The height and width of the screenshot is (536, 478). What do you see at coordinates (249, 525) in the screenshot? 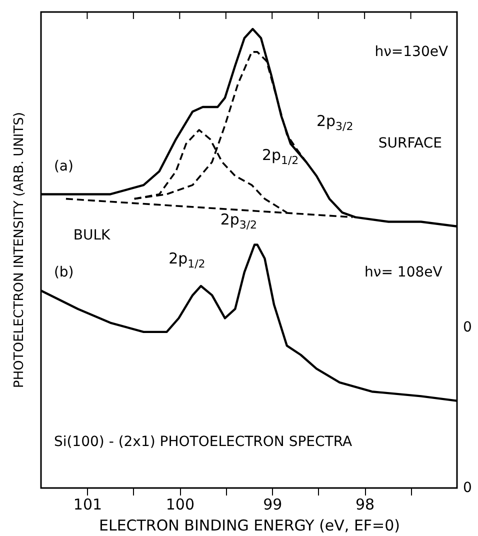
I see `x-axis-title: ELECTRON BINDING ENERGY (eV, EF=0)` at bounding box center [249, 525].